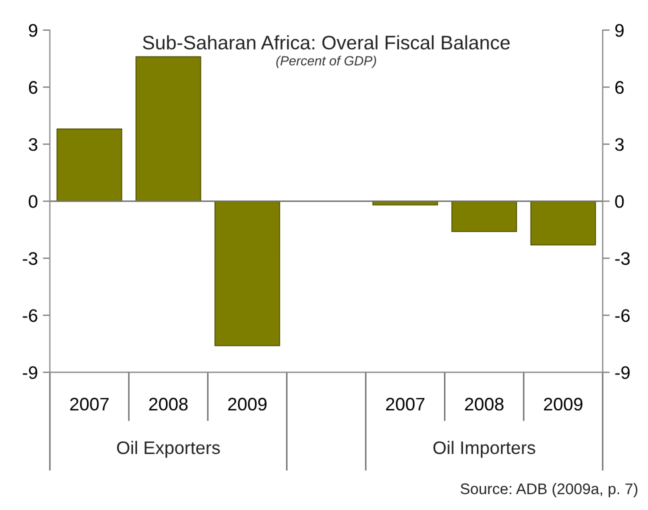 The height and width of the screenshot is (510, 648). Describe the element at coordinates (168, 449) in the screenshot. I see `text: Oil Exporters` at that location.